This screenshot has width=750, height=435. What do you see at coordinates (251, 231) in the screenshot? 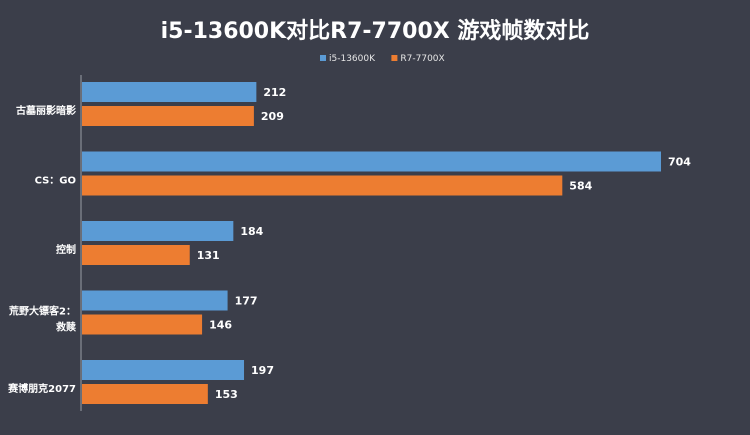
I see `data-label-0-2: 184` at bounding box center [251, 231].